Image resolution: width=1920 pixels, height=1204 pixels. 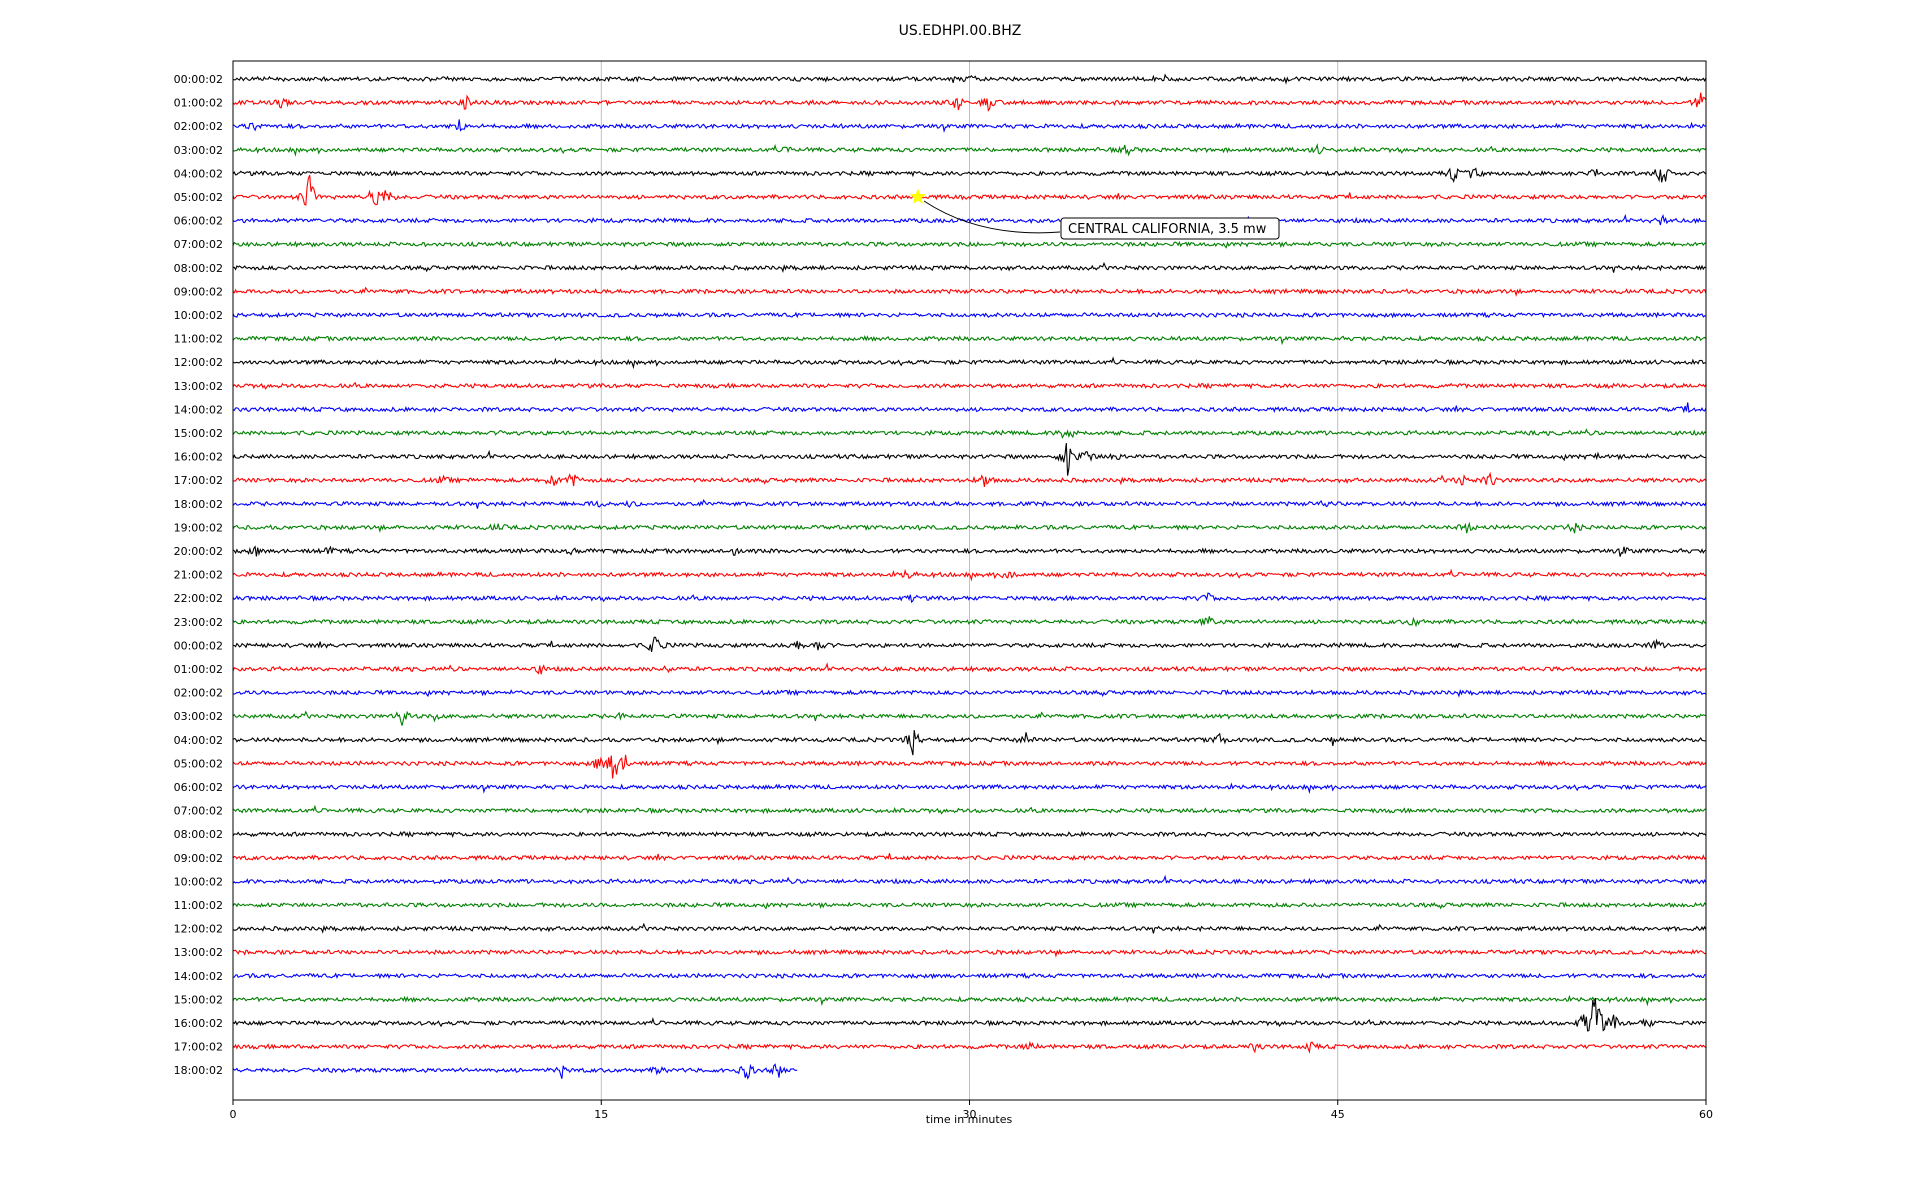 What do you see at coordinates (918, 196) in the screenshot?
I see `event-star-marker` at bounding box center [918, 196].